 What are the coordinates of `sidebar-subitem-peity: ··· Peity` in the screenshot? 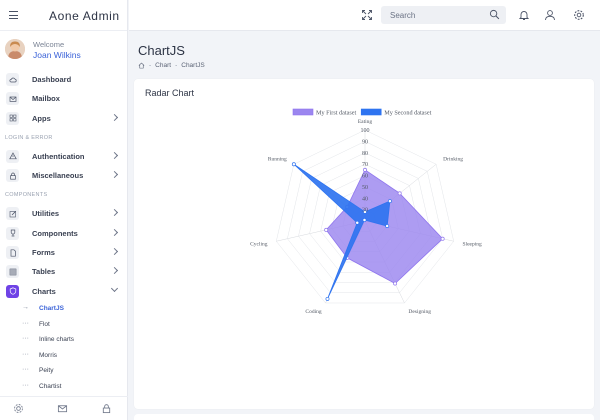 It's located at (64, 371).